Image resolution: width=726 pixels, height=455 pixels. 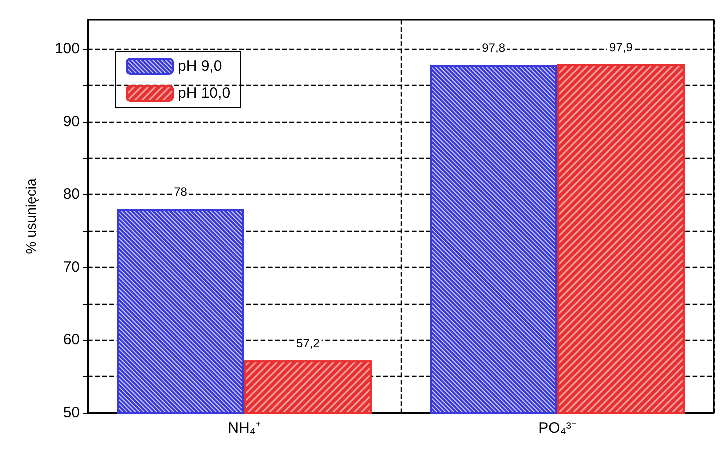 I want to click on y-tick-label: 80, so click(x=71, y=195).